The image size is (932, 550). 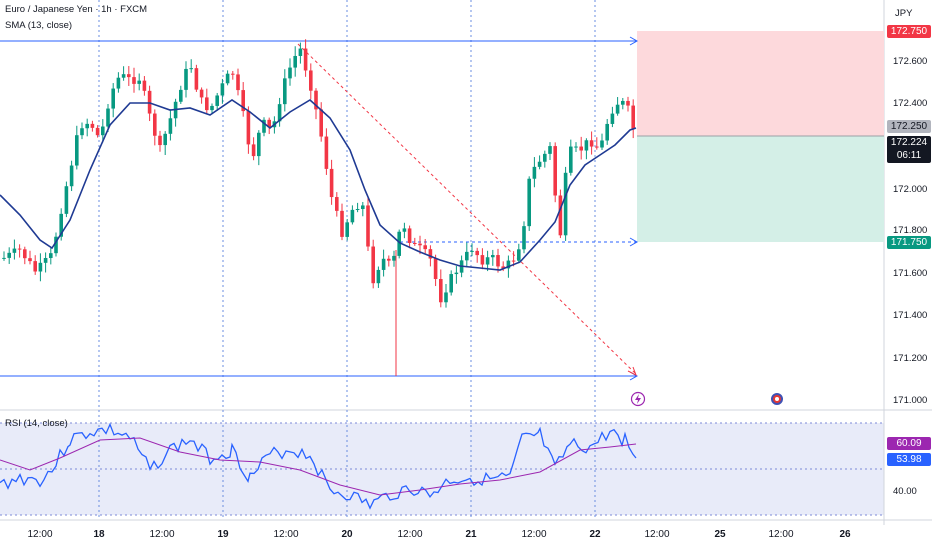 I want to click on rsi-value-tag: 53.98, so click(x=909, y=459).